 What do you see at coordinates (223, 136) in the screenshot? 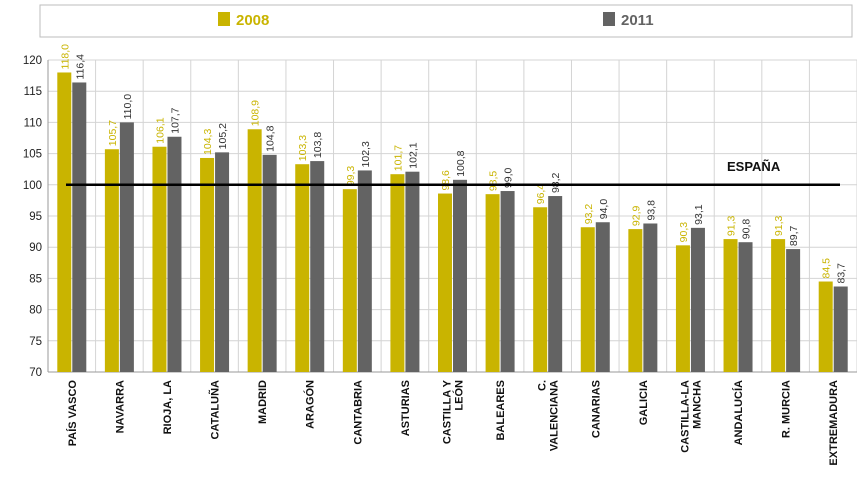
I see `data-label-2011-4: 105,2` at bounding box center [223, 136].